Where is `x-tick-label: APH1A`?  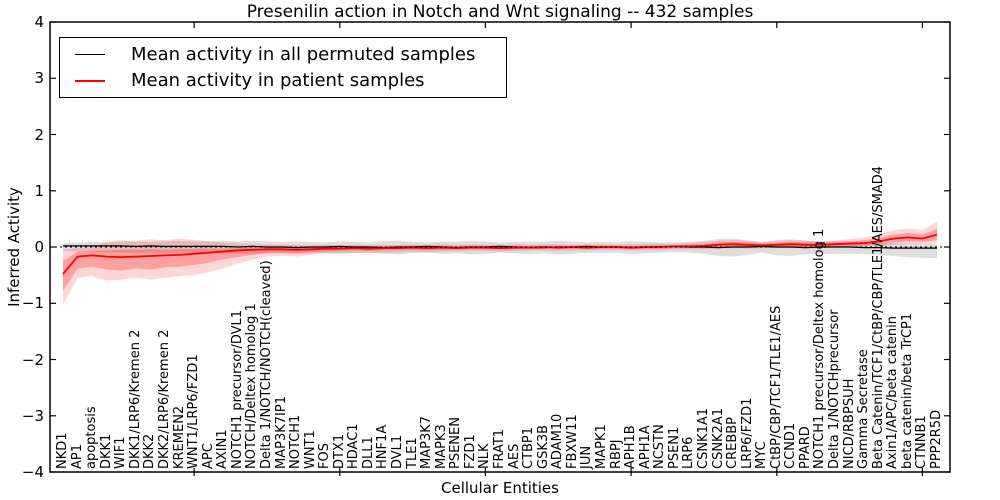
x-tick-label: APH1A is located at coordinates (645, 447).